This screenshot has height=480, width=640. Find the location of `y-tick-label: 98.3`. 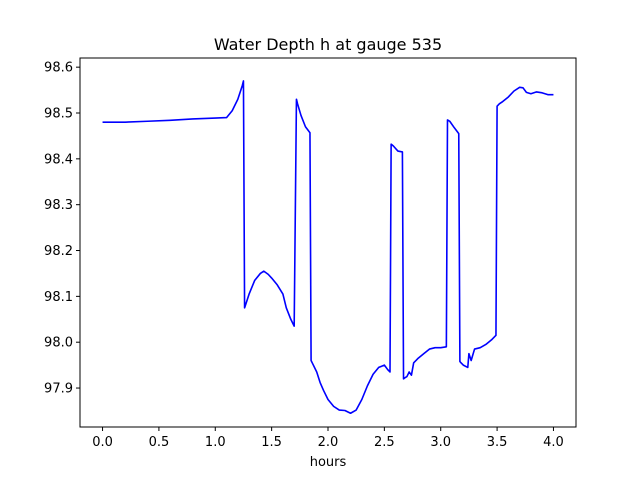

y-tick-label: 98.3 is located at coordinates (58, 205).